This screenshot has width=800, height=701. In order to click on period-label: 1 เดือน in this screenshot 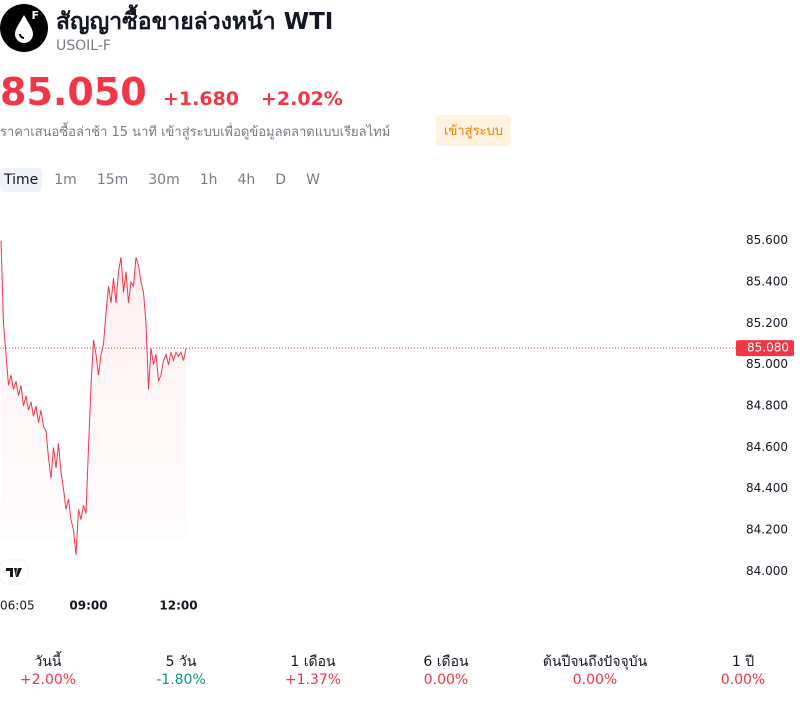, I will do `click(313, 662)`.